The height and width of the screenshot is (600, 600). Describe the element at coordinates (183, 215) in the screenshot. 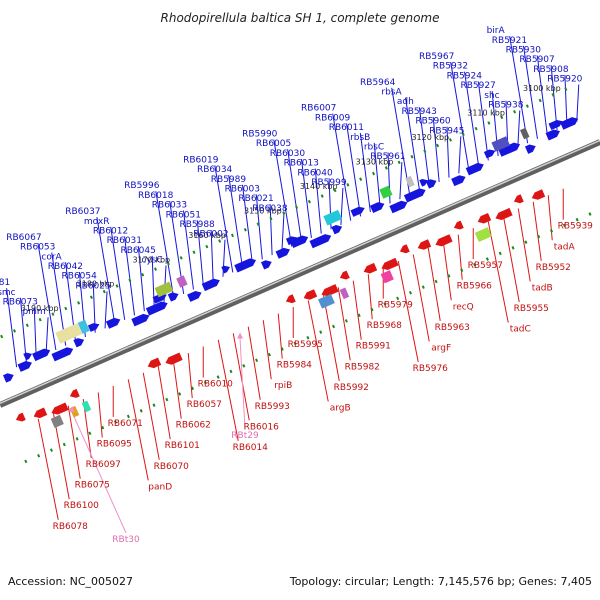

I see `forward-gene-label: RB6051` at that location.